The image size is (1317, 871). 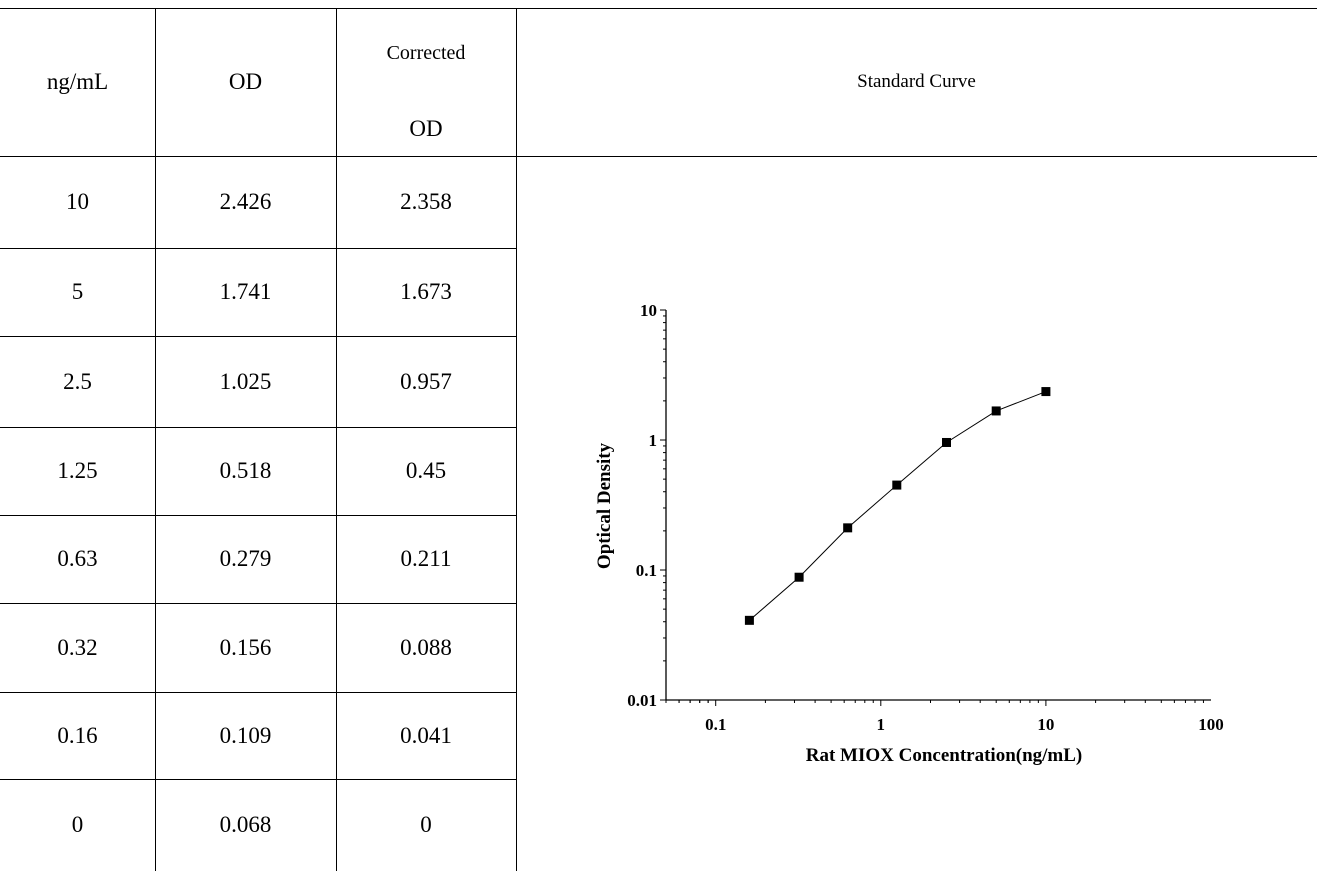 What do you see at coordinates (646, 570) in the screenshot?
I see `y-tick-label: 0.1` at bounding box center [646, 570].